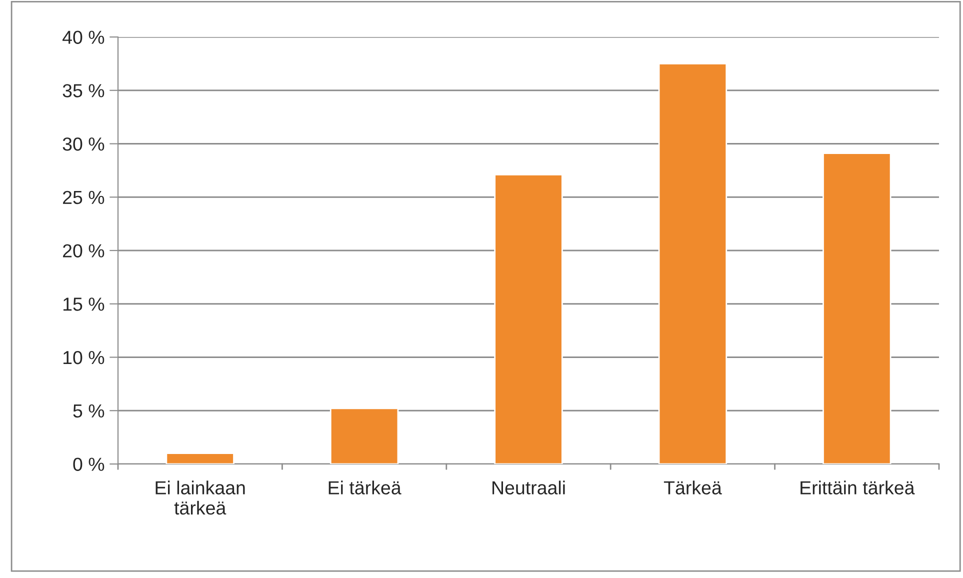  Describe the element at coordinates (857, 487) in the screenshot. I see `x-tick-label: Erittäin tärkeä` at that location.